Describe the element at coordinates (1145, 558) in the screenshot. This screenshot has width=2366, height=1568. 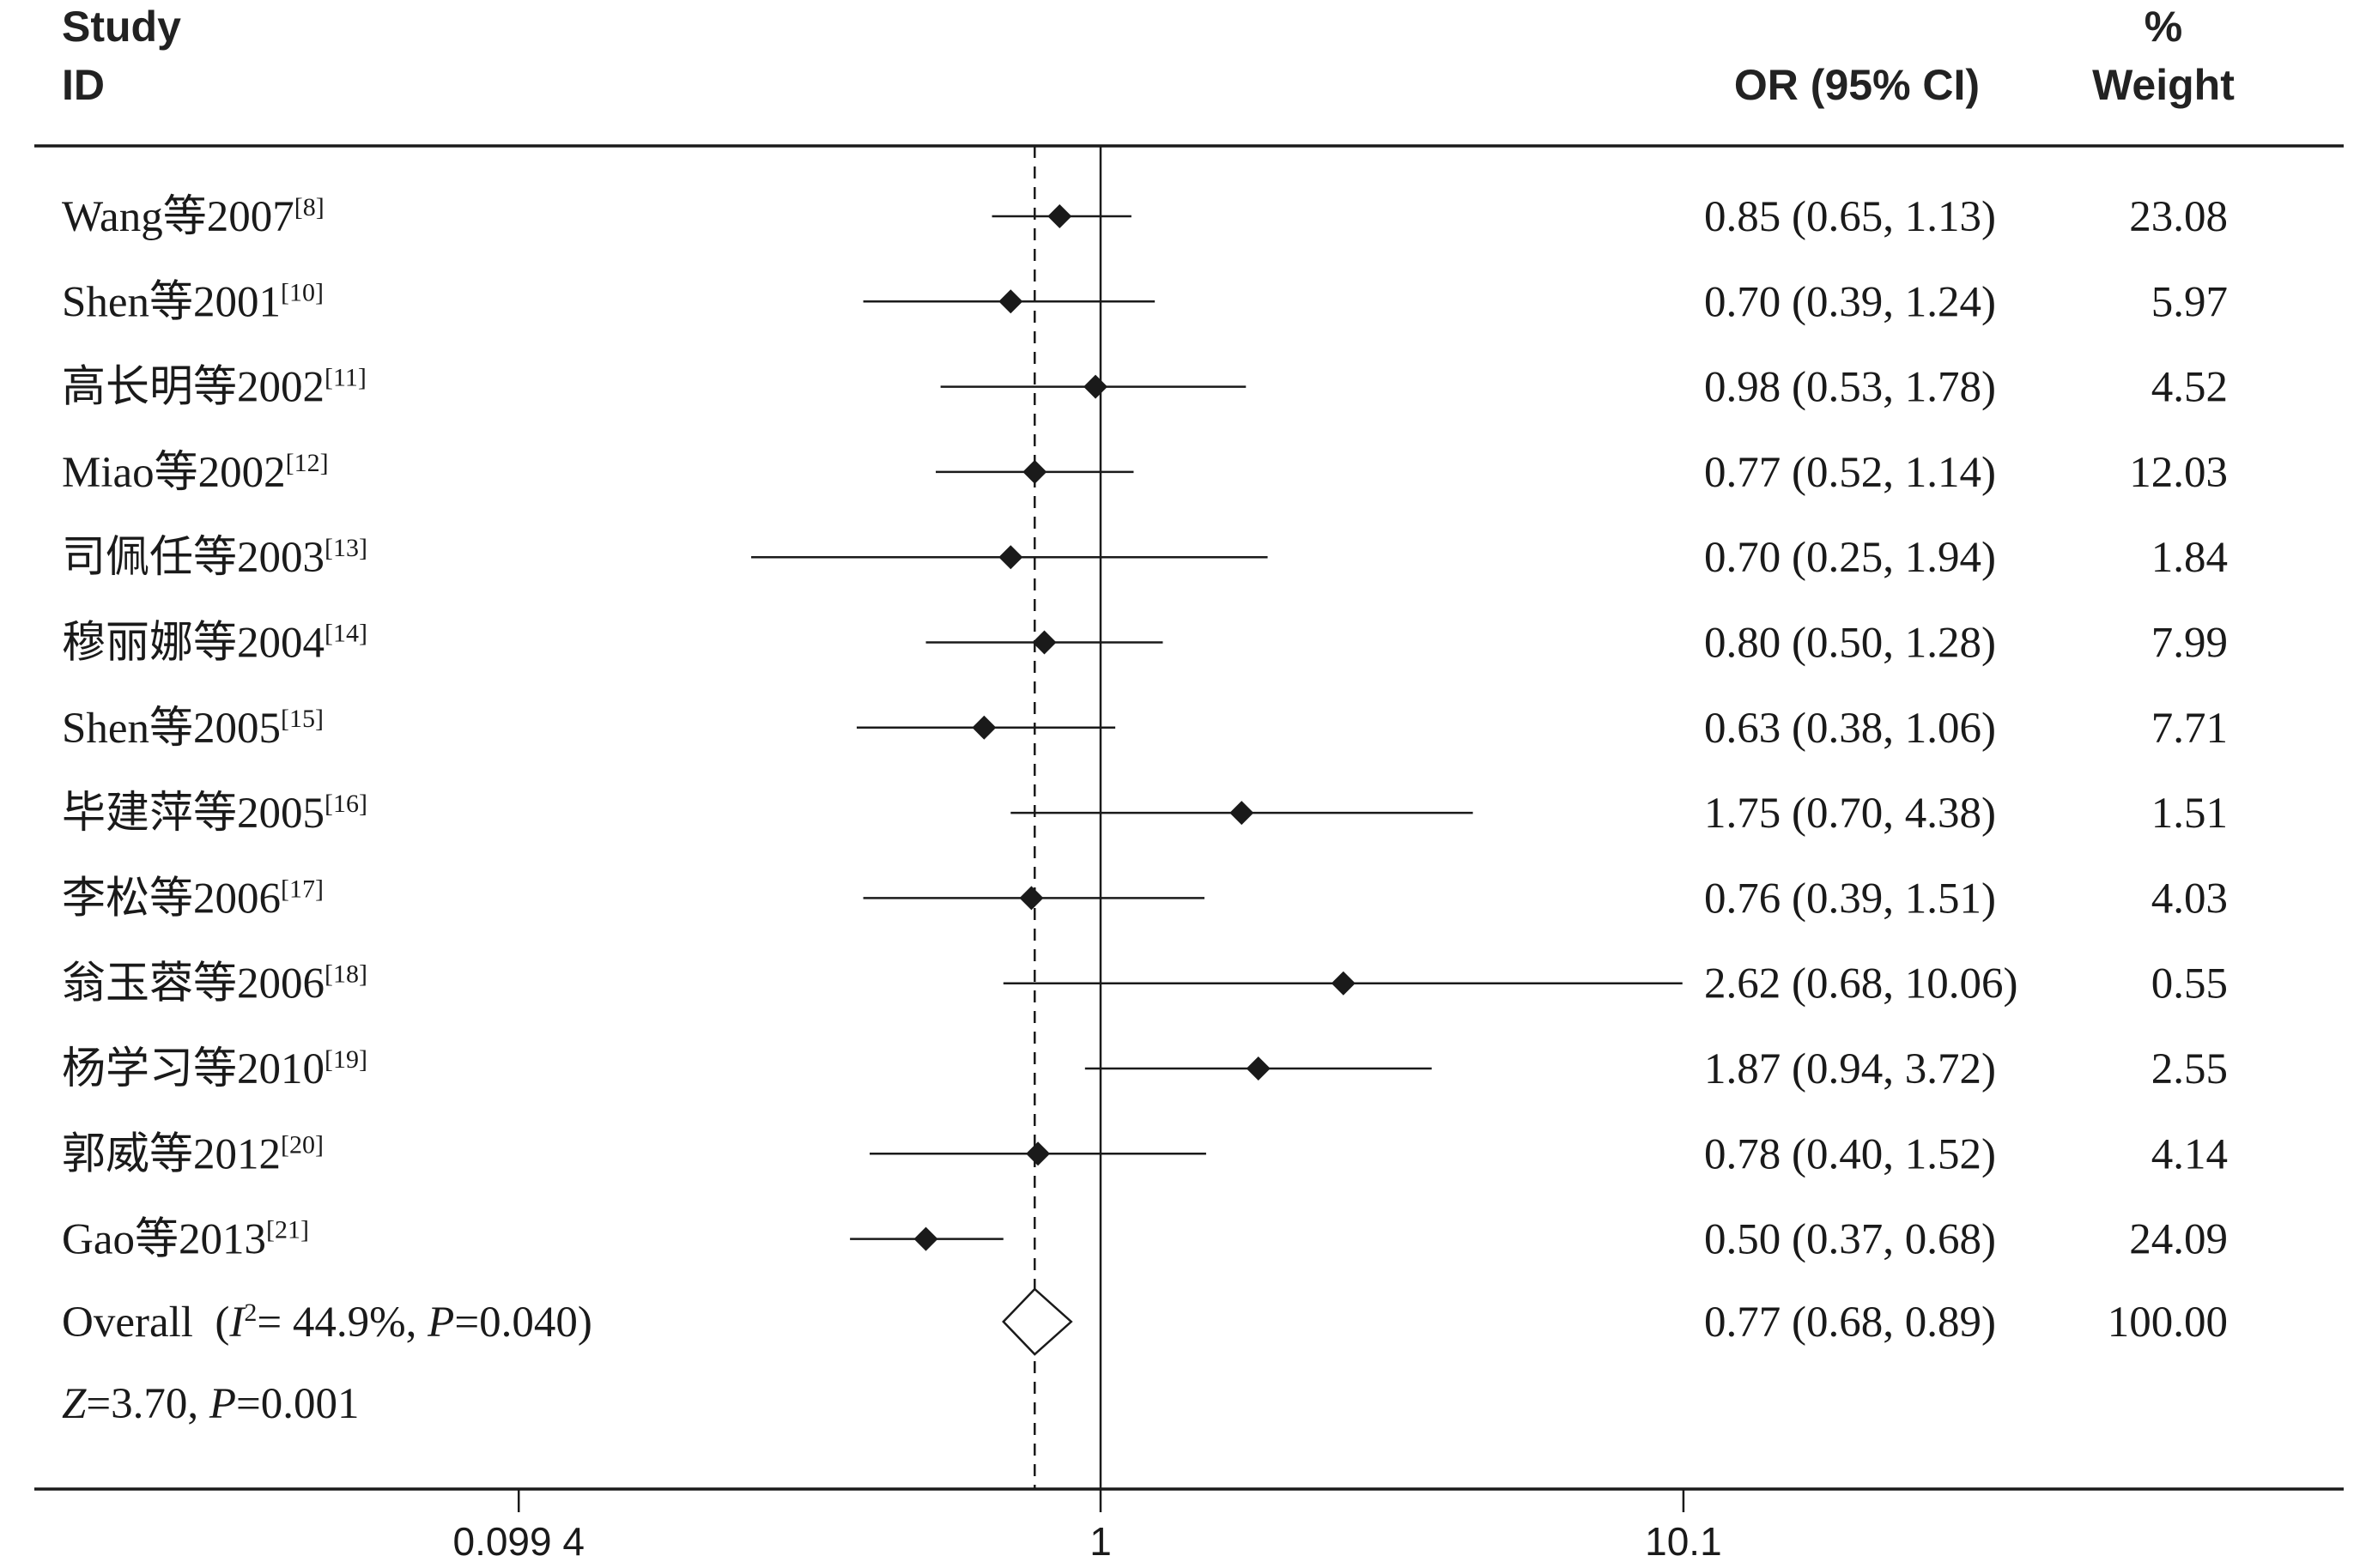
I see `study-row: 司佩任等2003[13] 0.70 (0.25, 1.94) 1.84` at that location.